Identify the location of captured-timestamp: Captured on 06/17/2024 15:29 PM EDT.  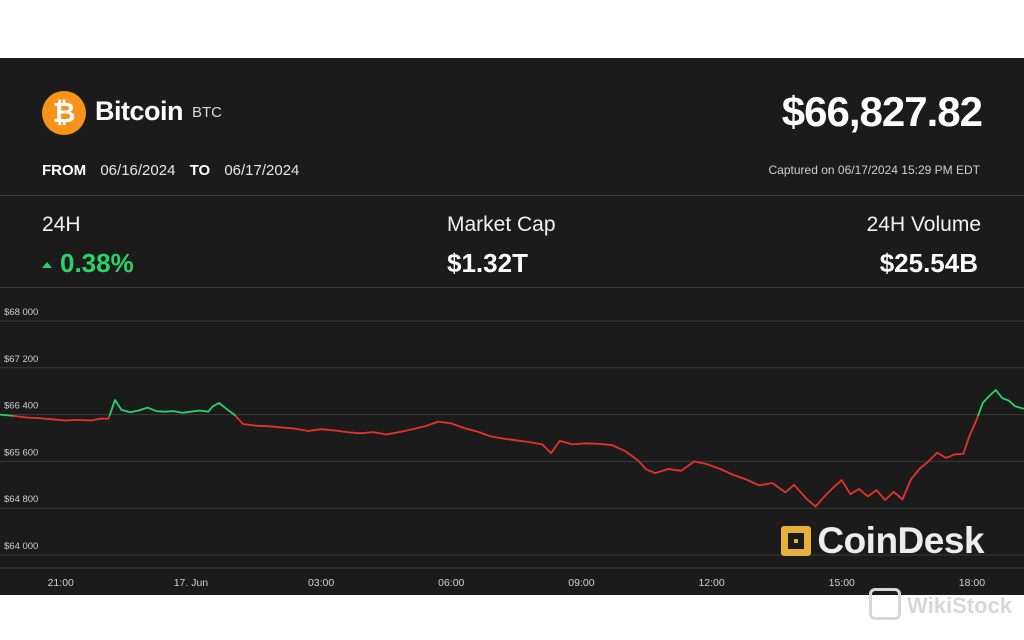
(874, 170).